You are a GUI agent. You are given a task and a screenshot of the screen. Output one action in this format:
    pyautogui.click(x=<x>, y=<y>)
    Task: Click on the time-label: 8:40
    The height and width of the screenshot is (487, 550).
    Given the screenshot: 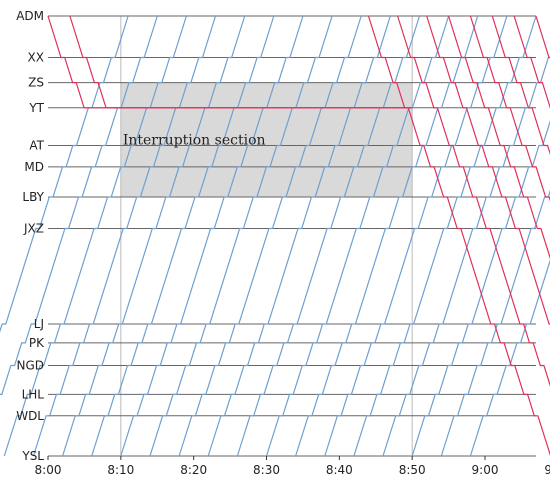 What is the action you would take?
    pyautogui.click(x=339, y=470)
    